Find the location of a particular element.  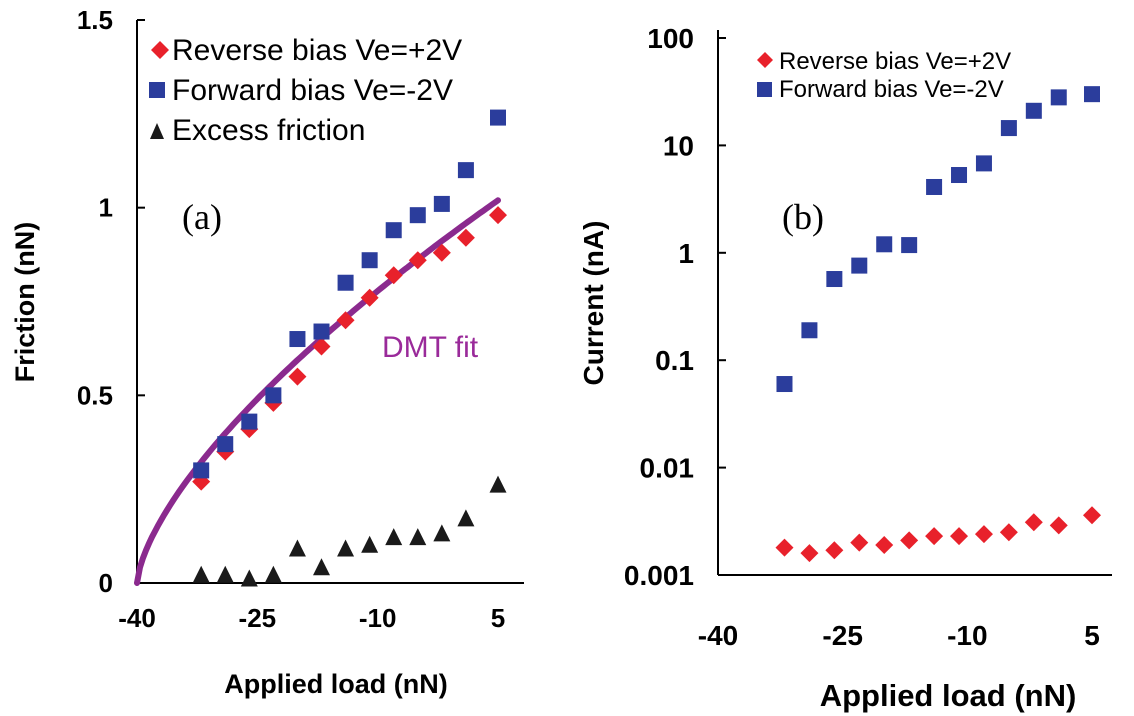

panel-label: (a) is located at coordinates (202, 217).